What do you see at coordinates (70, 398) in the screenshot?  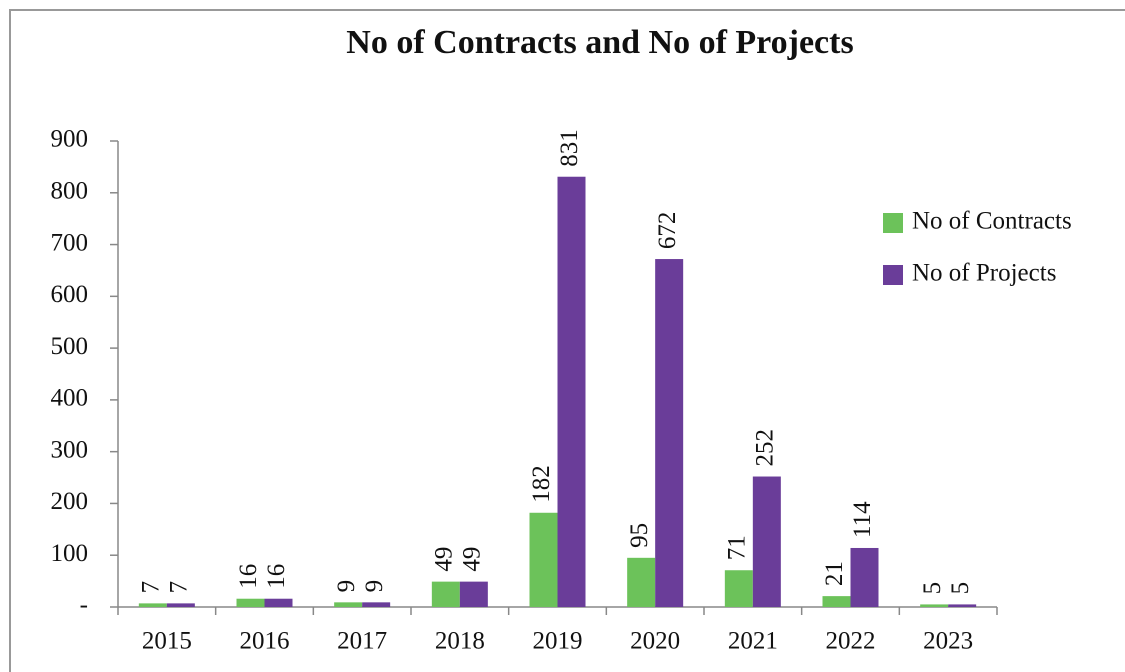 I see `y-tick-label: 400` at bounding box center [70, 398].